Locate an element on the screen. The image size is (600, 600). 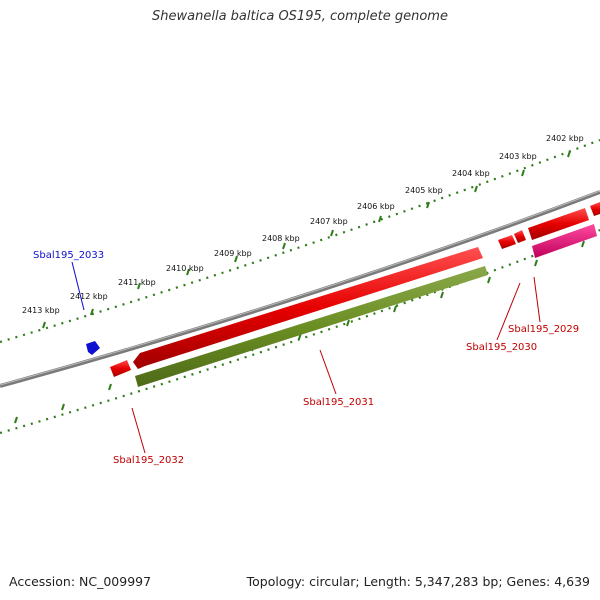
leader-2029 is located at coordinates (537, 299).